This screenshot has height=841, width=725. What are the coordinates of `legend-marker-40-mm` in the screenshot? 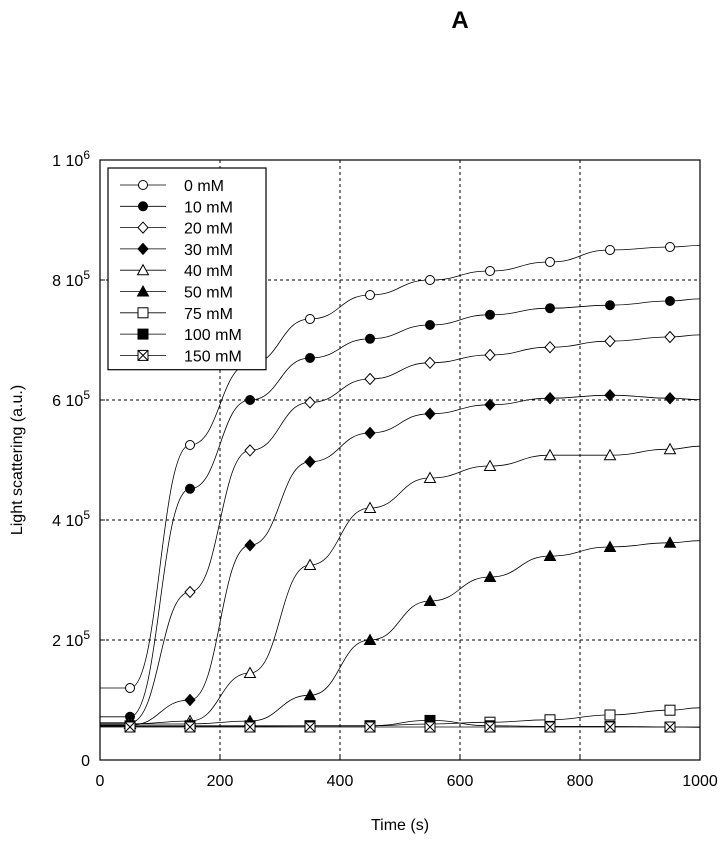 It's located at (143, 269).